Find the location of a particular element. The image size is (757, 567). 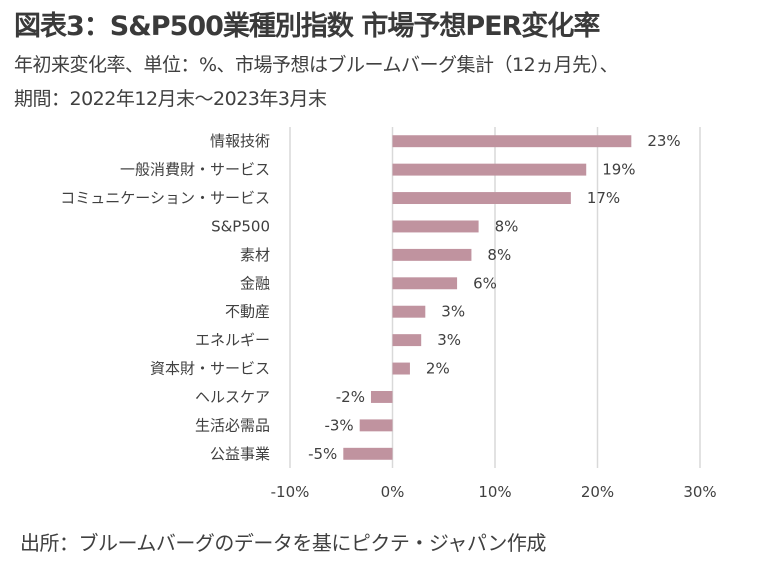

category-label: S&P500 is located at coordinates (240, 226).